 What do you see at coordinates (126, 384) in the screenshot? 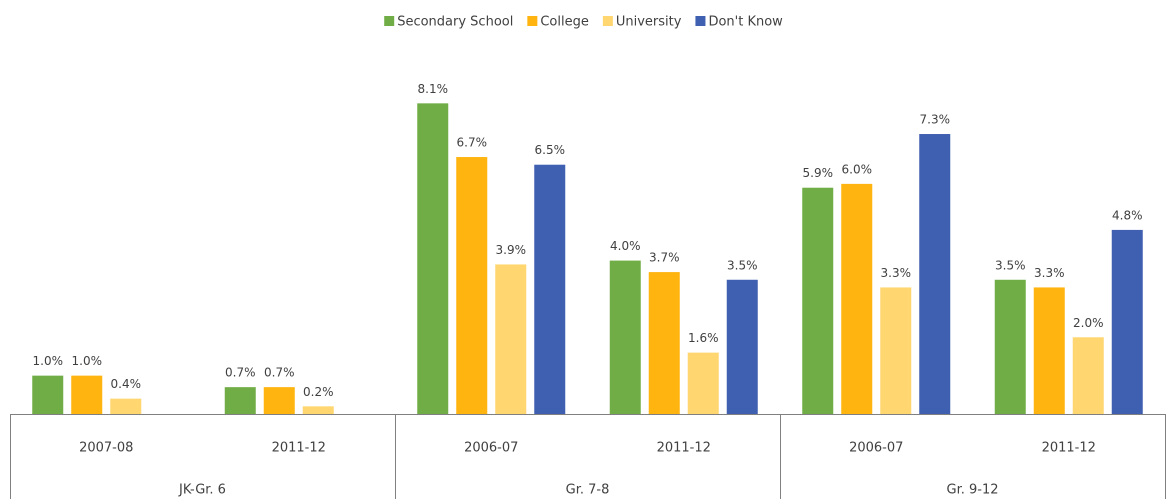
I see `data-label: 0.4%` at bounding box center [126, 384].